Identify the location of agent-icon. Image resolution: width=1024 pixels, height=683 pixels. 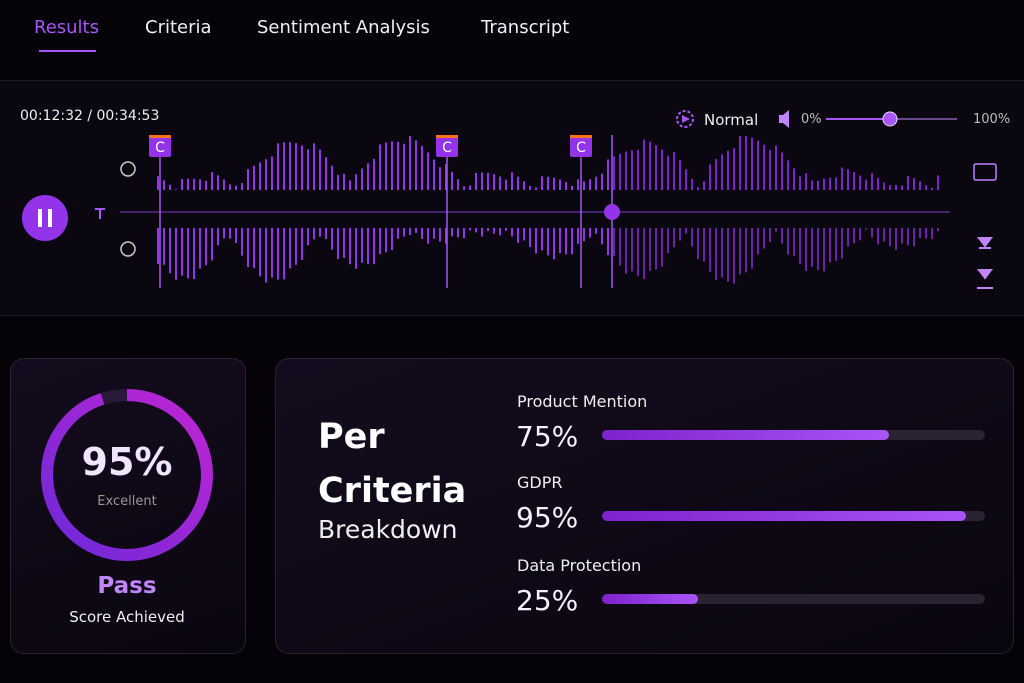
(128, 169).